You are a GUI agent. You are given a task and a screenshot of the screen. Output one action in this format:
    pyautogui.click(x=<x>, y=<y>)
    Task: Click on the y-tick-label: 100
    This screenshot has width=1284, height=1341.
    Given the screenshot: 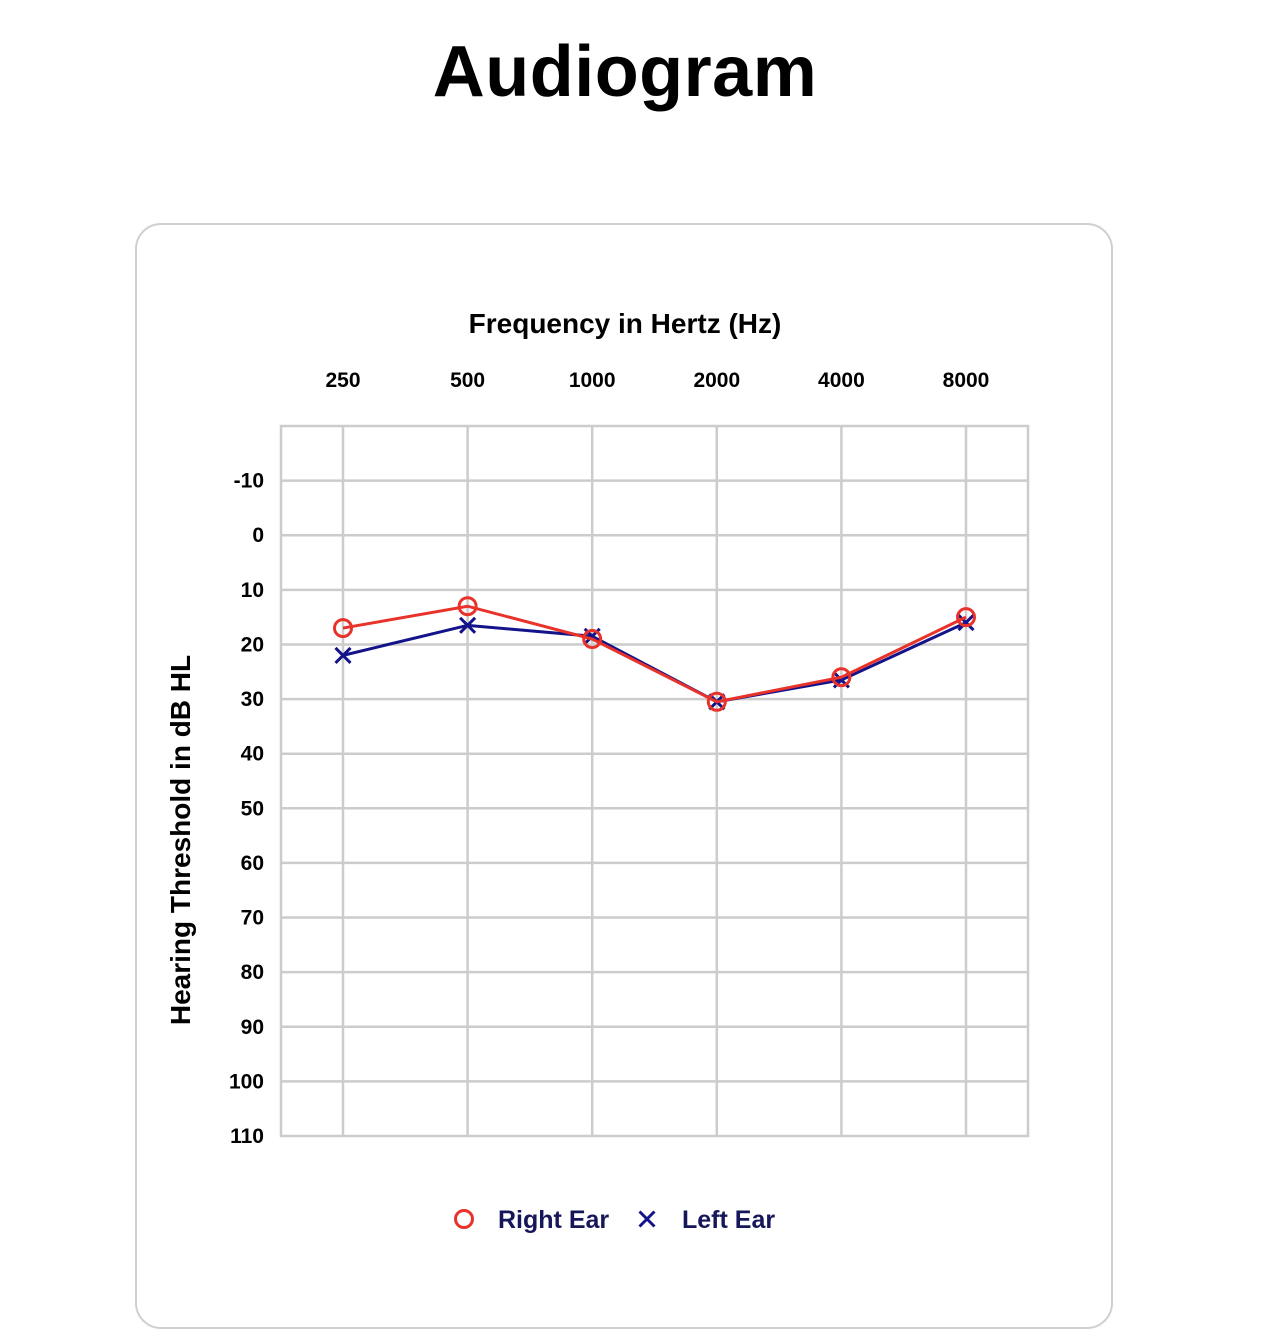 What is the action you would take?
    pyautogui.click(x=246, y=1081)
    